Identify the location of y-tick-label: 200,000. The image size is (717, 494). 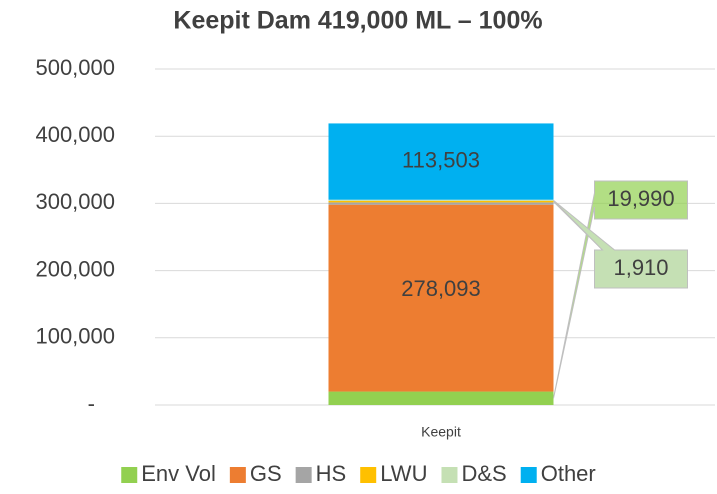
(75, 268).